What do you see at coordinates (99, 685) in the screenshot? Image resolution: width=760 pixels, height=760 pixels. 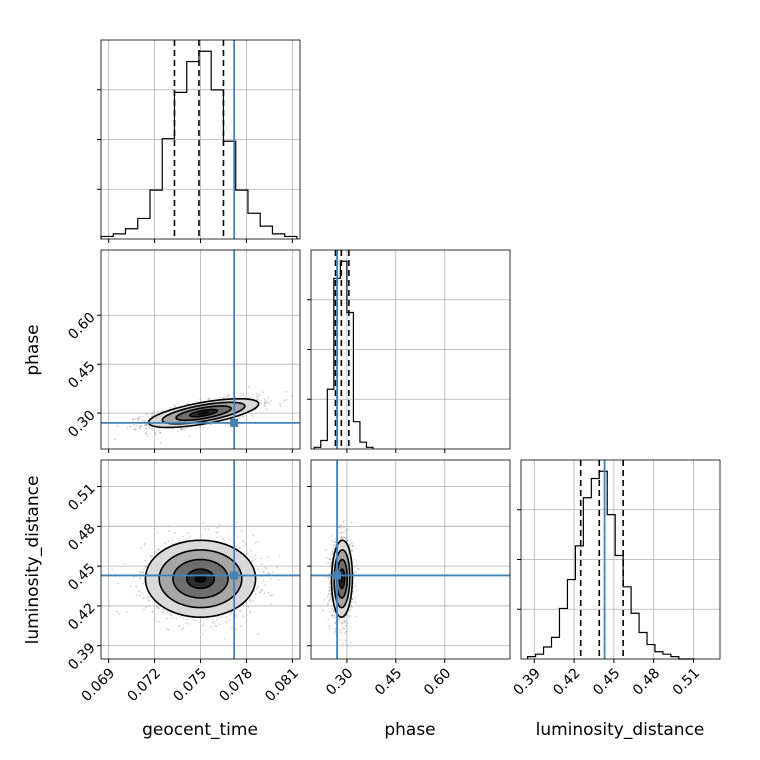 I see `xtick-label-geocent-time-0: 0.069` at bounding box center [99, 685].